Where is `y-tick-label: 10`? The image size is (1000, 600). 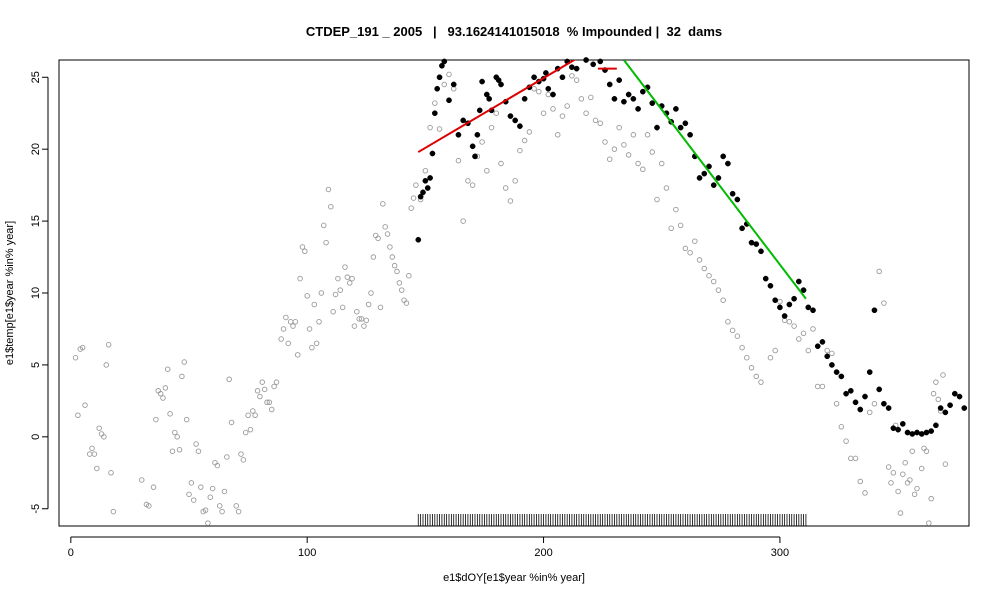
y-tick-label: 10 is located at coordinates (36, 293).